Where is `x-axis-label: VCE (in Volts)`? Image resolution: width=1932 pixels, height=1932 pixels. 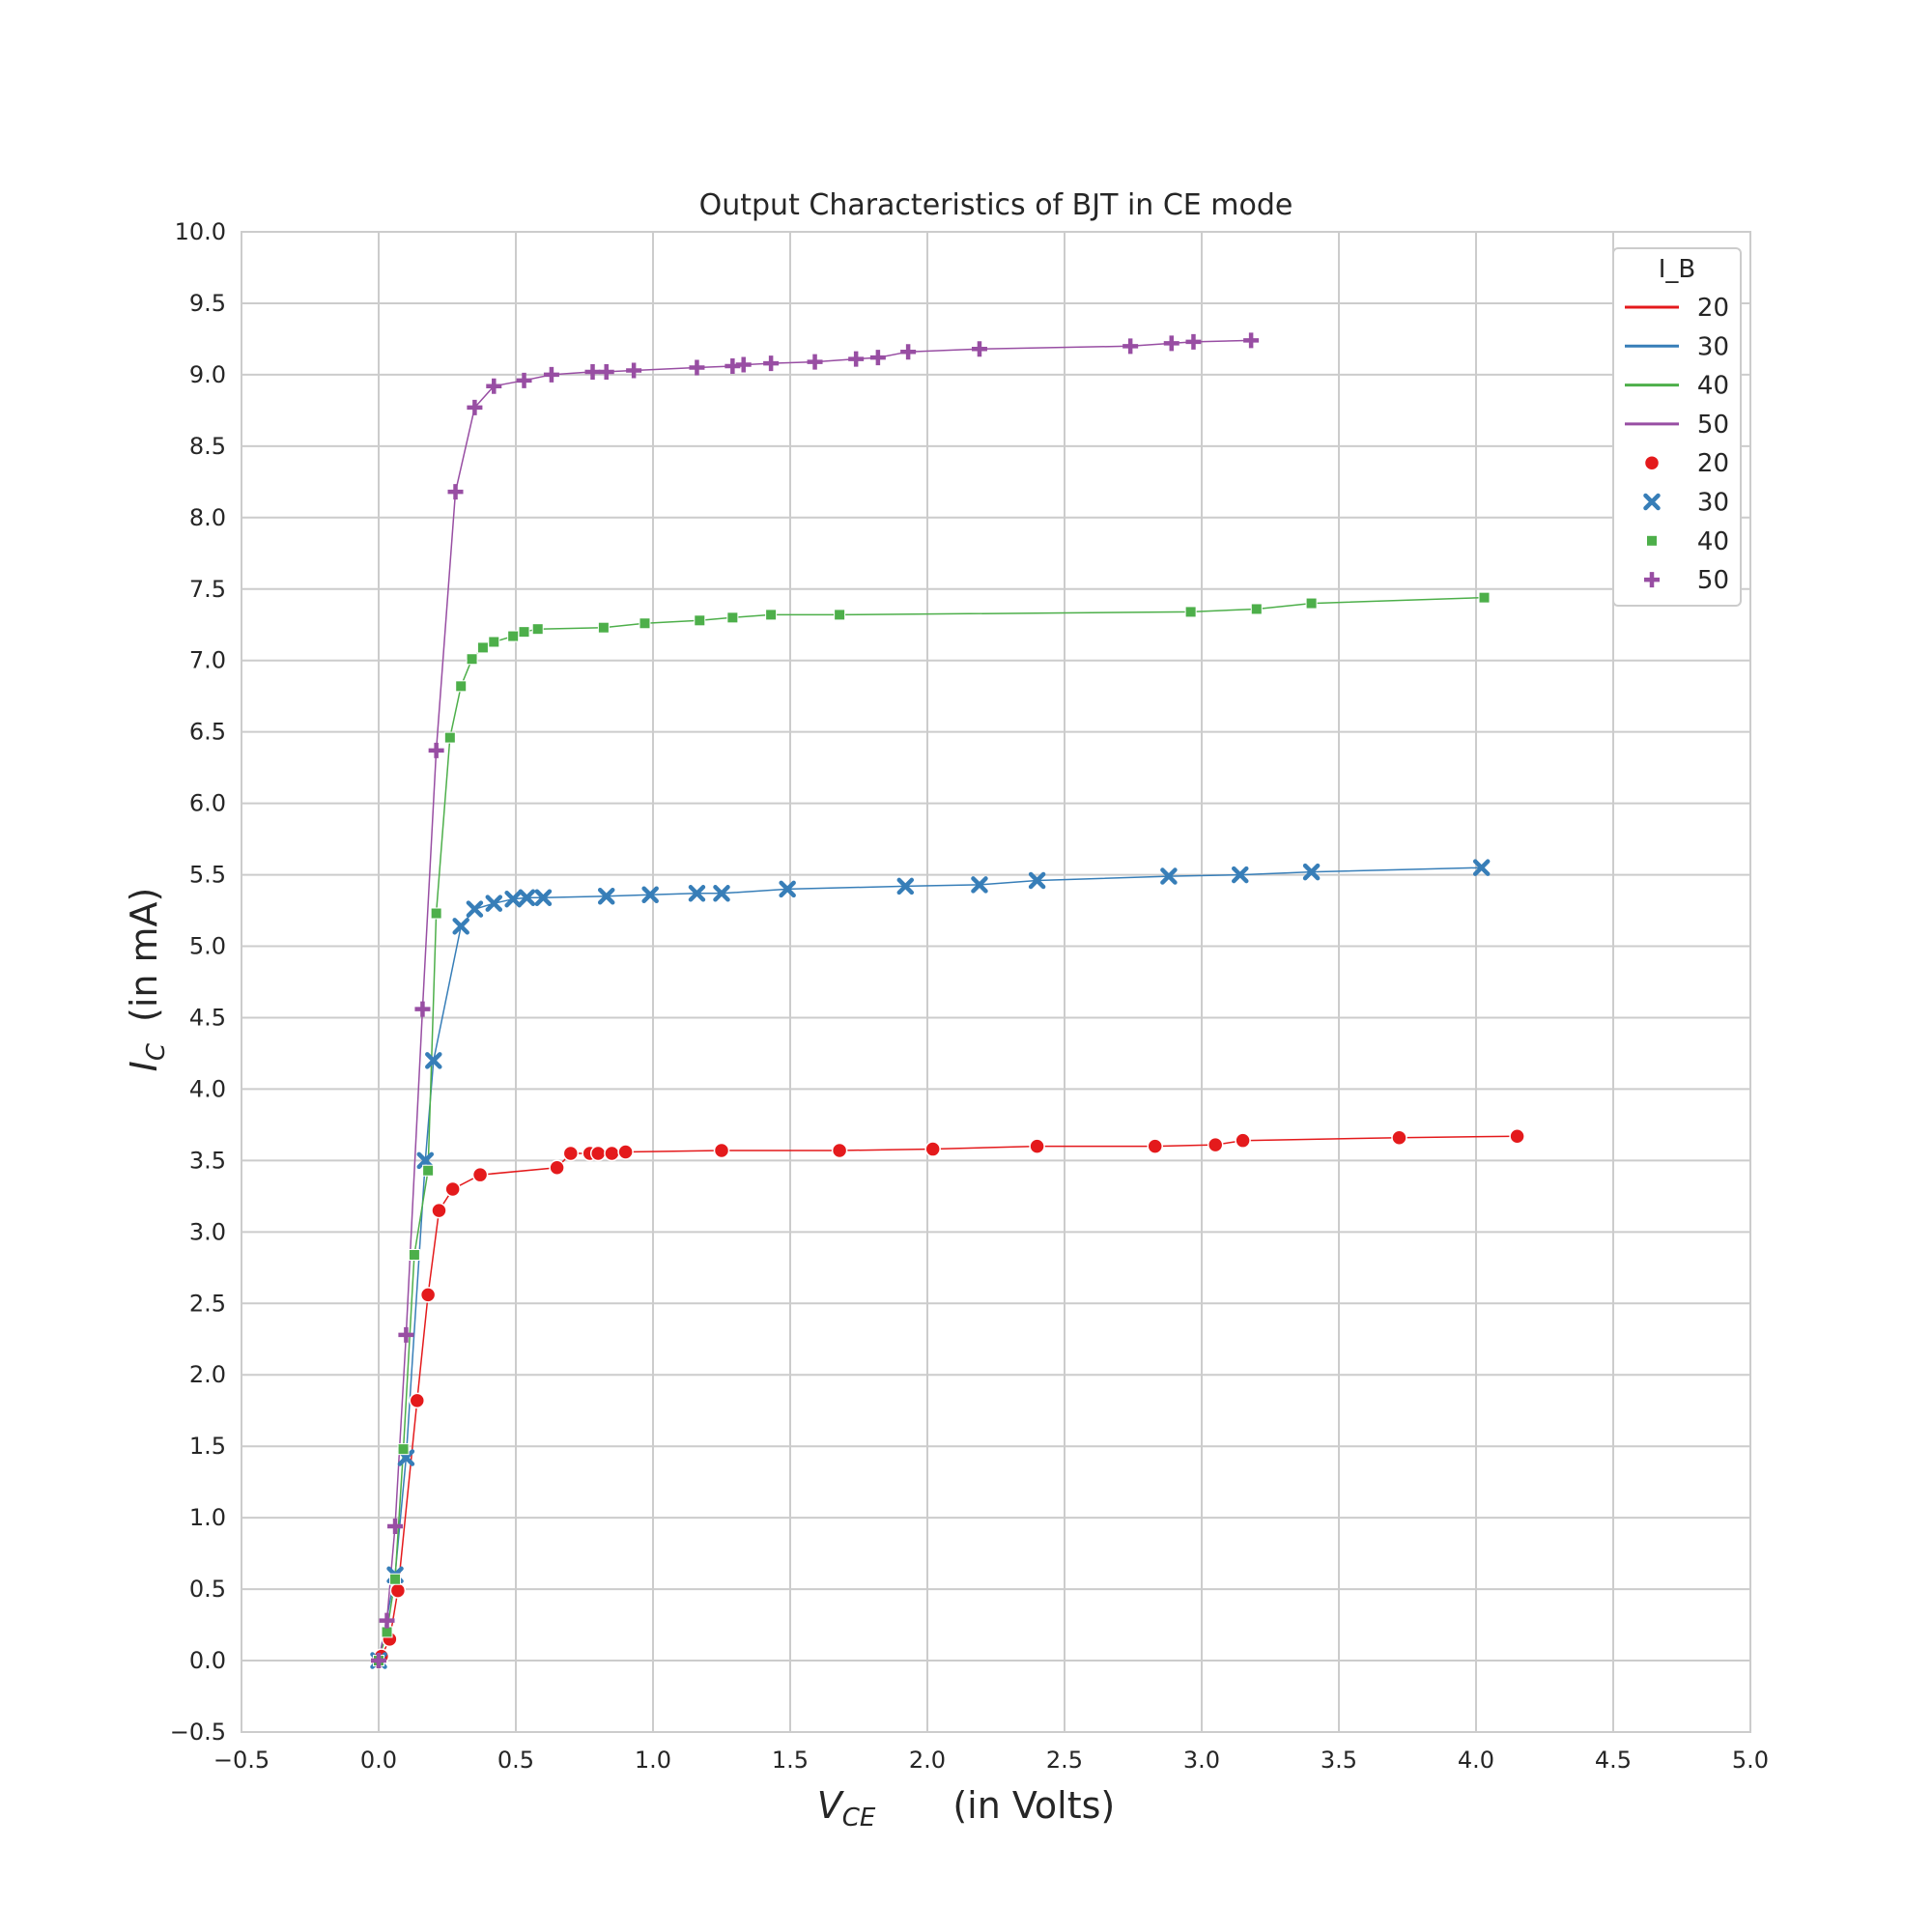
x-axis-label: VCE (in Volts) is located at coordinates (966, 1808).